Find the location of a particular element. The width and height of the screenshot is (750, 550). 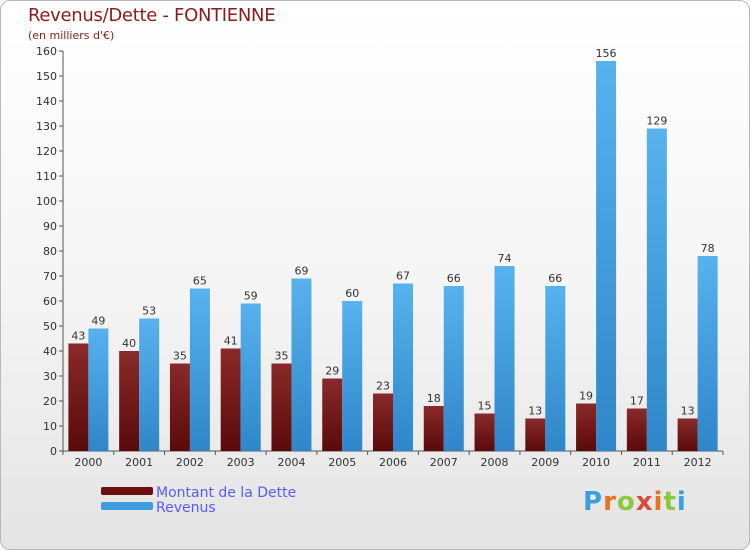

y-tick-label: 40 is located at coordinates (50, 351).